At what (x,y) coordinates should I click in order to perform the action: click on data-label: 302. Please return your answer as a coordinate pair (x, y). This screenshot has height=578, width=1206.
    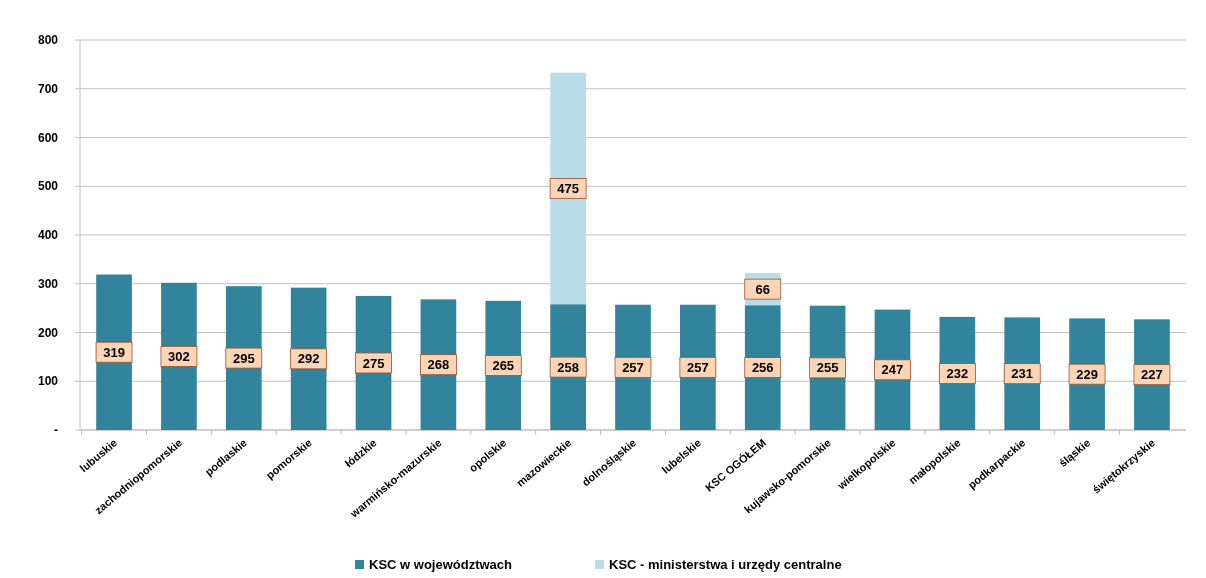
    Looking at the image, I should click on (179, 356).